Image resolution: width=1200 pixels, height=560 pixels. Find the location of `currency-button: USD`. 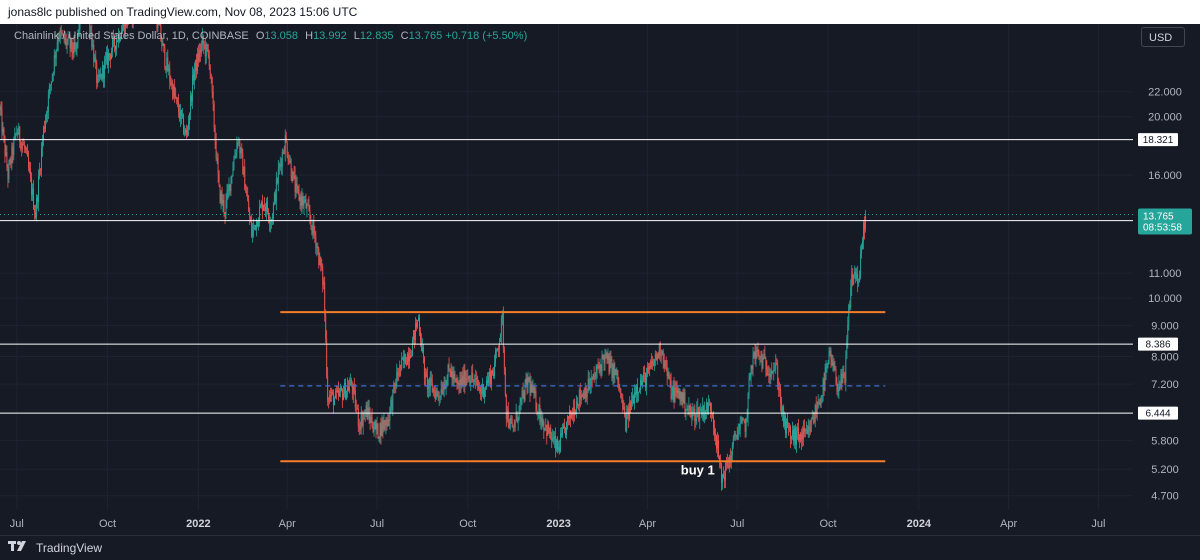

currency-button: USD is located at coordinates (1163, 37).